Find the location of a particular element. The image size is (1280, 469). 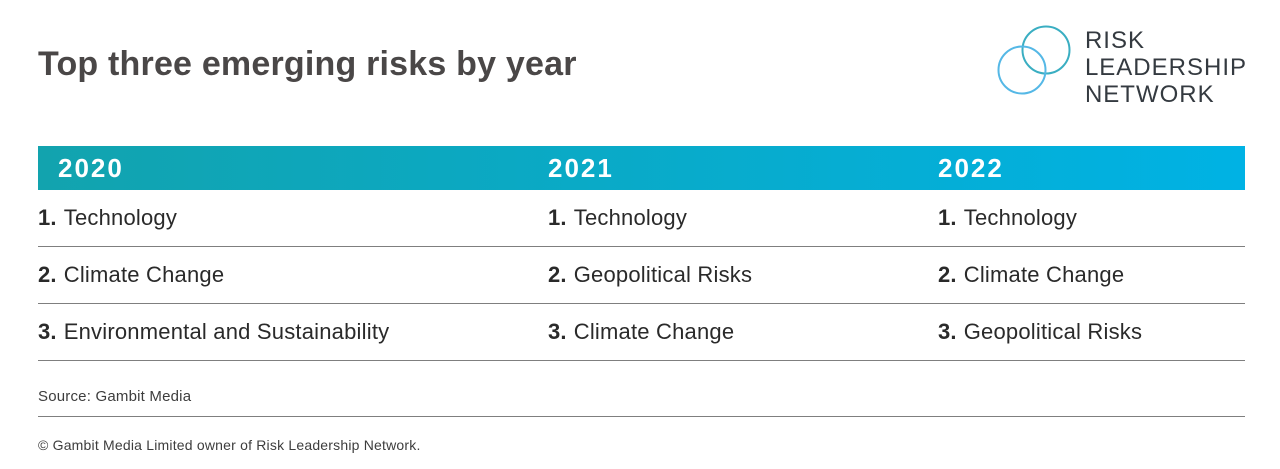

year-header-2021: 2021 is located at coordinates (581, 167).